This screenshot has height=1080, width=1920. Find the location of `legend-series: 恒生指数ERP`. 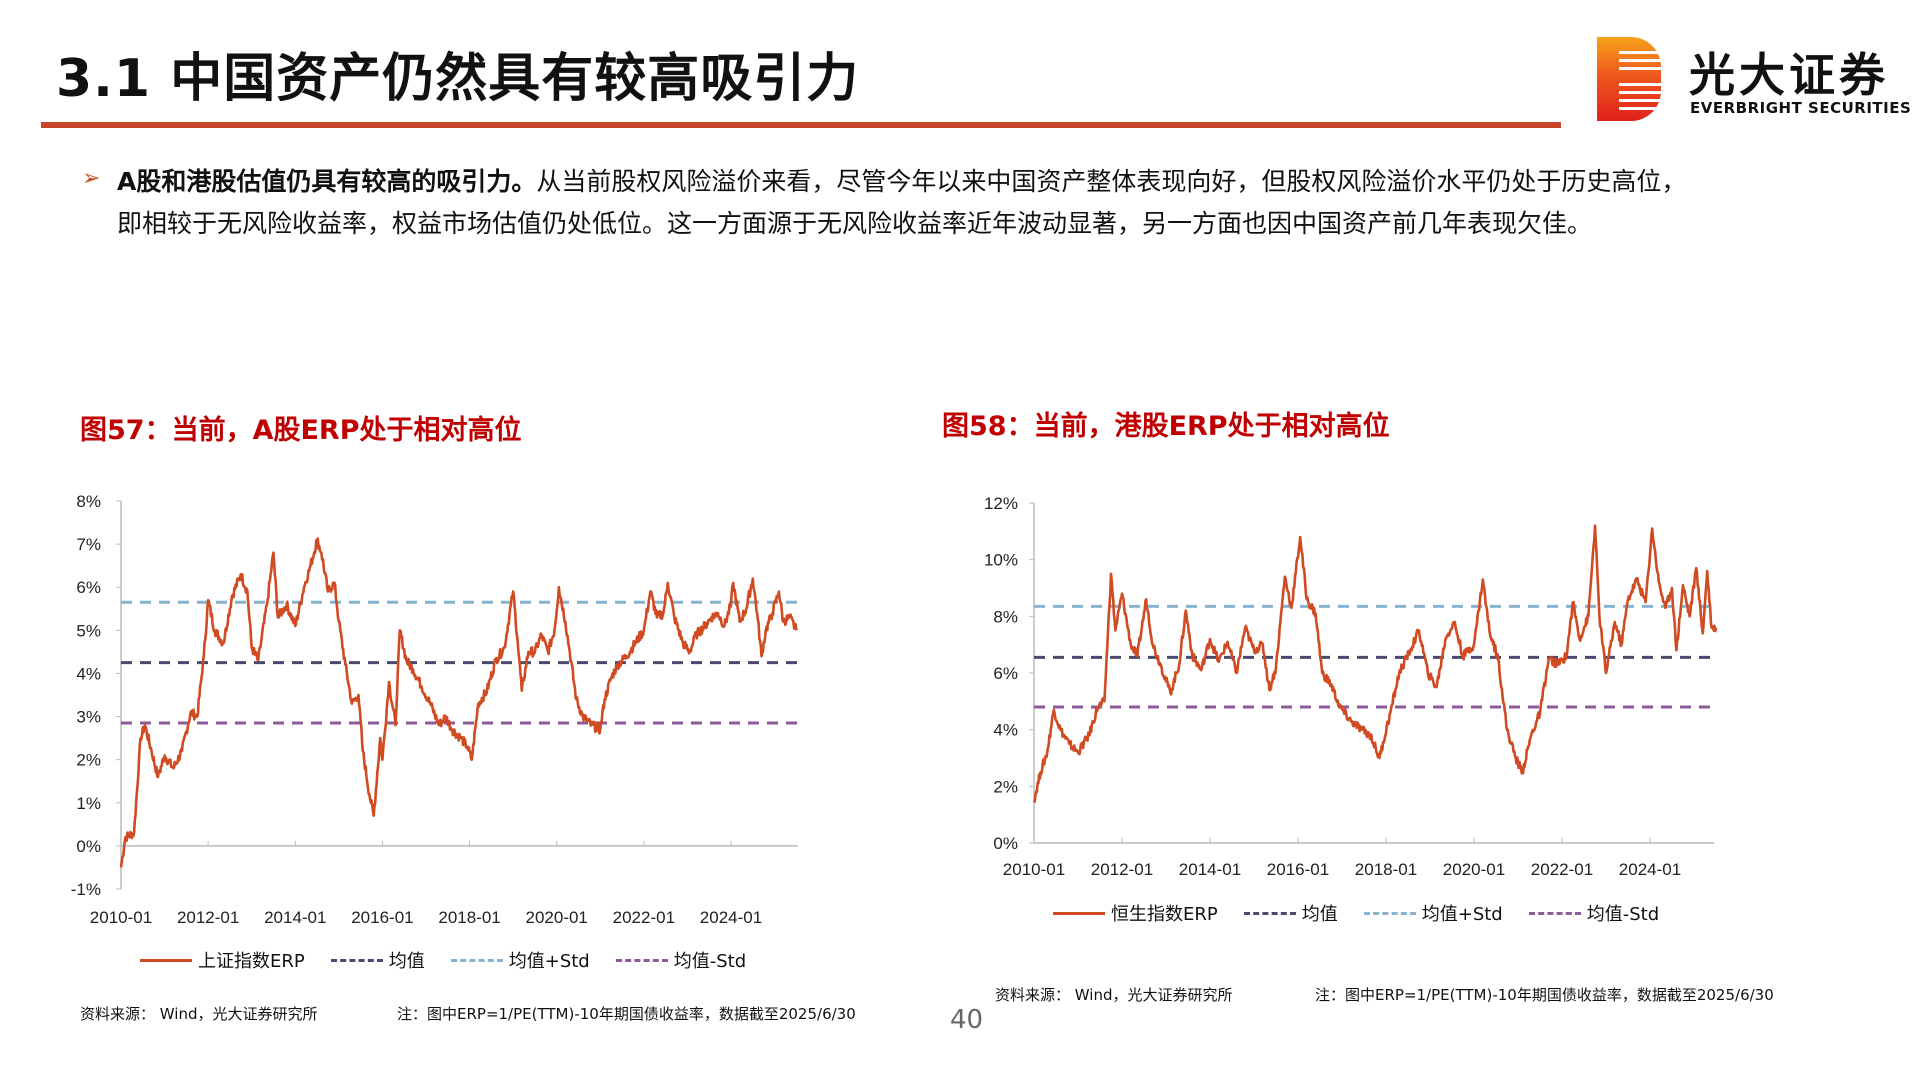

legend-series: 恒生指数ERP is located at coordinates (1135, 913).